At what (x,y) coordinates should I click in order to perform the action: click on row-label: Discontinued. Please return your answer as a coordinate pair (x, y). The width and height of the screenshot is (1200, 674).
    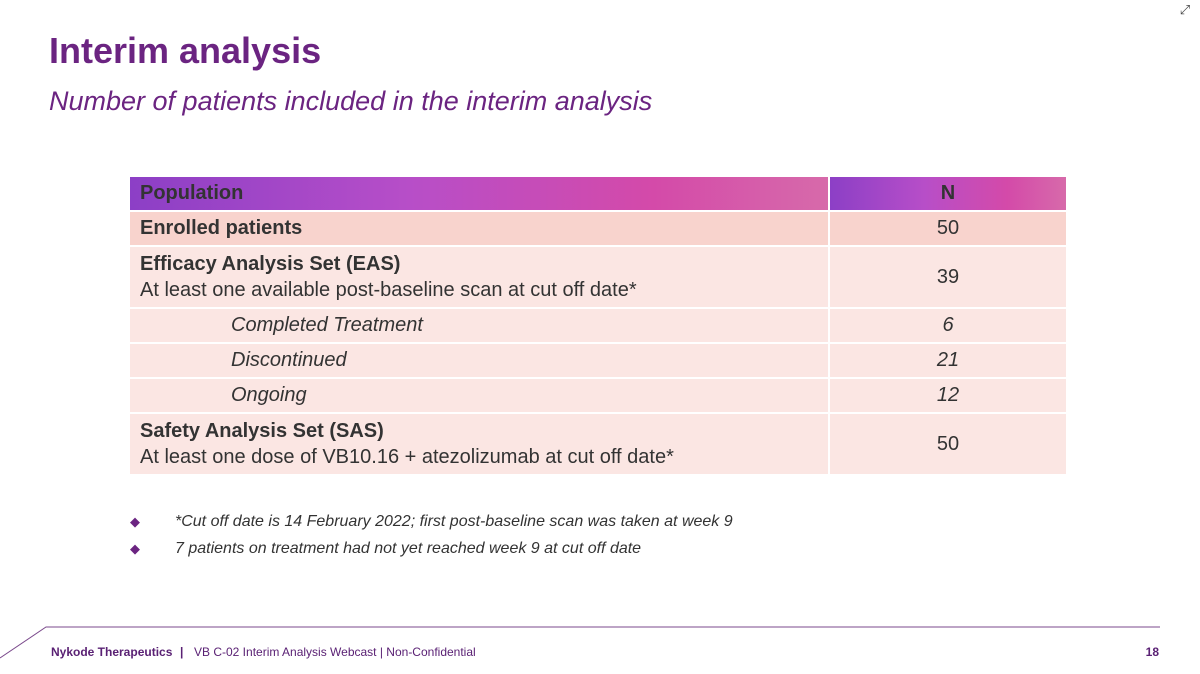
    Looking at the image, I should click on (479, 360).